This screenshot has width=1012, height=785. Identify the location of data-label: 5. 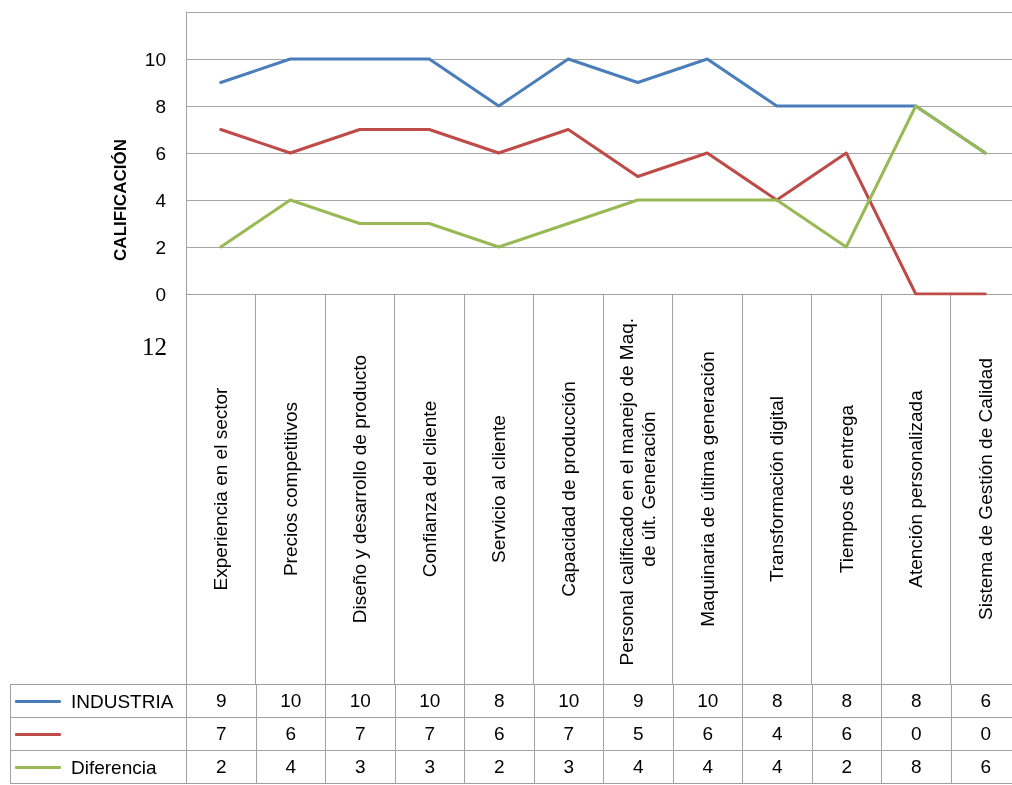
(638, 734).